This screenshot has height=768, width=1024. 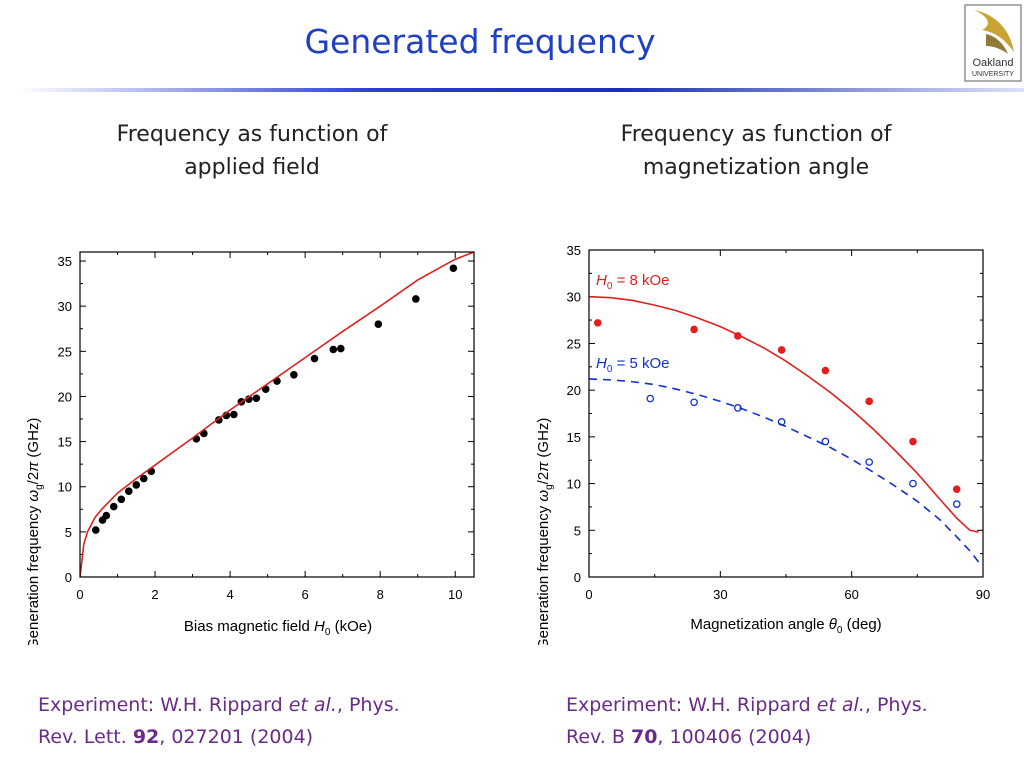 What do you see at coordinates (480, 41) in the screenshot?
I see `slide-title: Generated frequency` at bounding box center [480, 41].